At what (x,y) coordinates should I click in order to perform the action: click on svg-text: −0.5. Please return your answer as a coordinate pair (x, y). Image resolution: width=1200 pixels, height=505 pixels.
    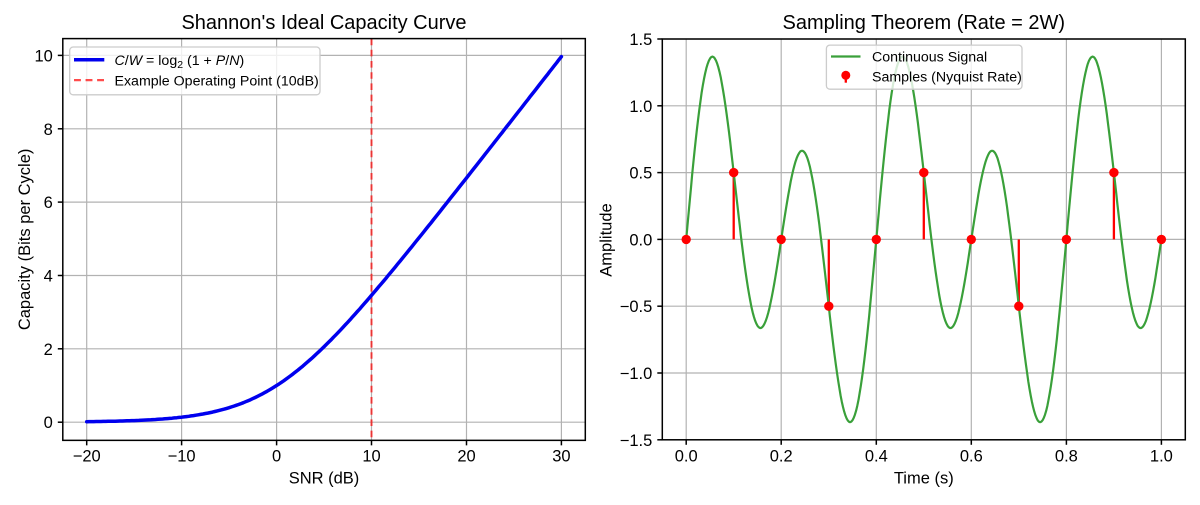
    Looking at the image, I should click on (636, 307).